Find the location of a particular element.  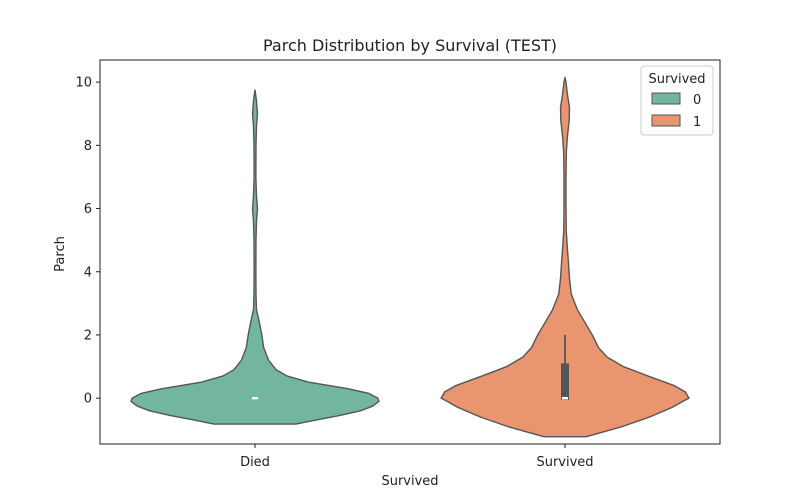

y-tick-label: 8 is located at coordinates (88, 146).